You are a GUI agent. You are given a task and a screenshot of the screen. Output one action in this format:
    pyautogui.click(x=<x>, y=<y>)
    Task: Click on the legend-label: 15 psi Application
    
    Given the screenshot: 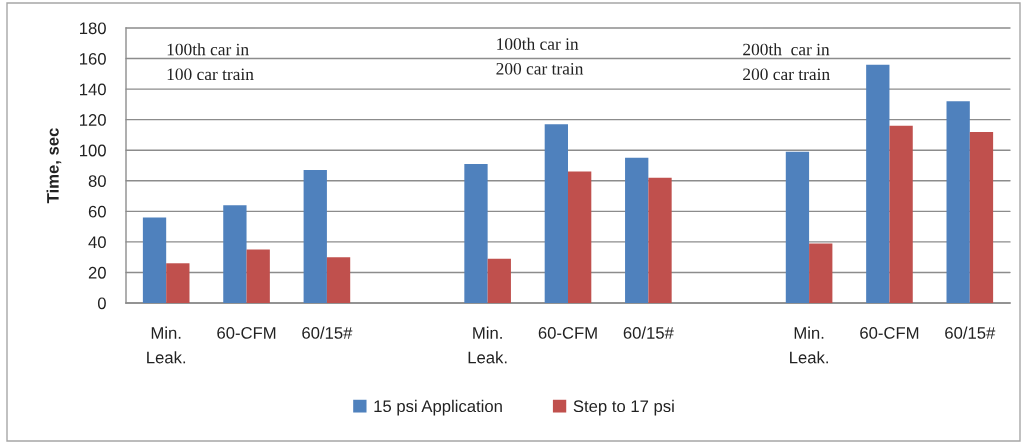 What is the action you would take?
    pyautogui.click(x=438, y=407)
    